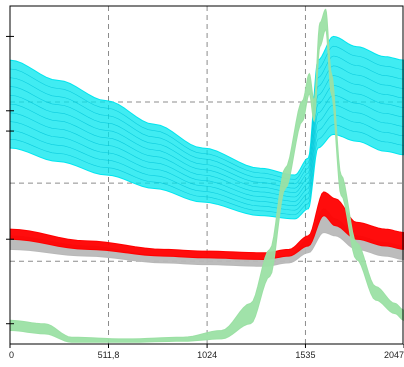 The width and height of the screenshot is (404, 367). I want to click on x-tick-label: 511,8, so click(109, 355).